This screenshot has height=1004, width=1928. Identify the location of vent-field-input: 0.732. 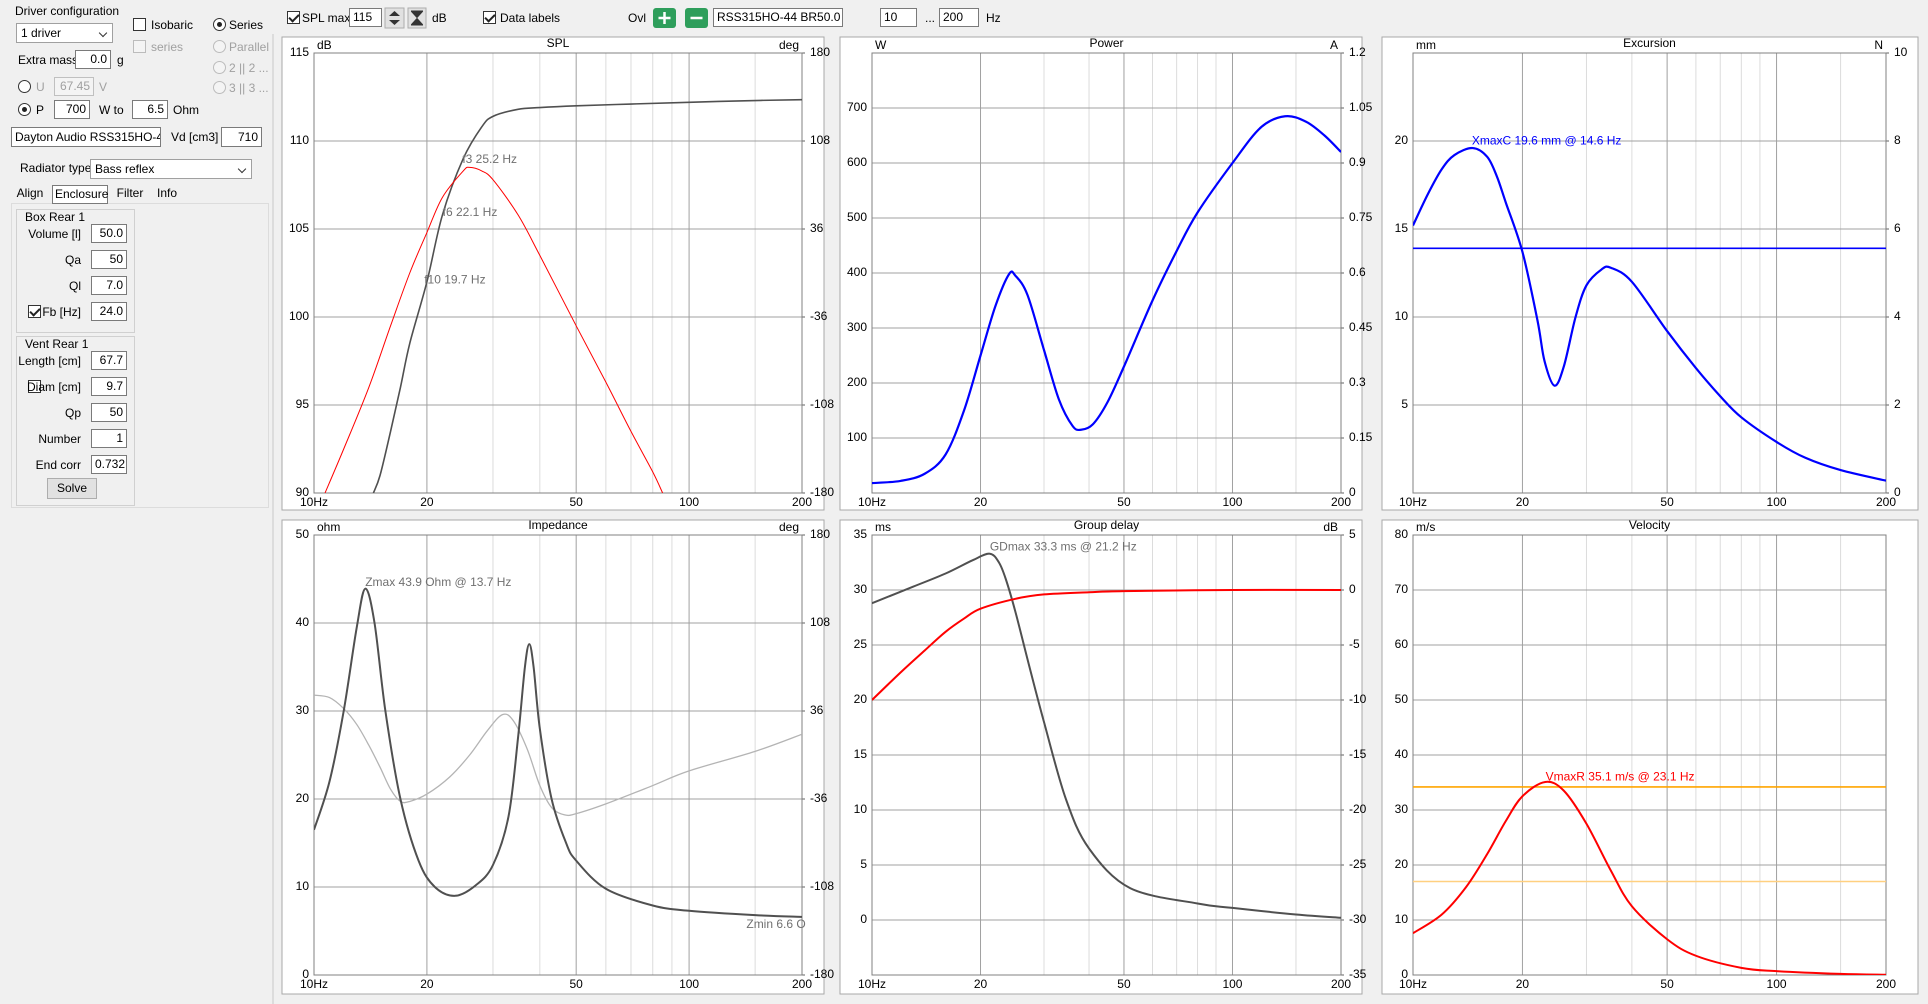
(109, 464).